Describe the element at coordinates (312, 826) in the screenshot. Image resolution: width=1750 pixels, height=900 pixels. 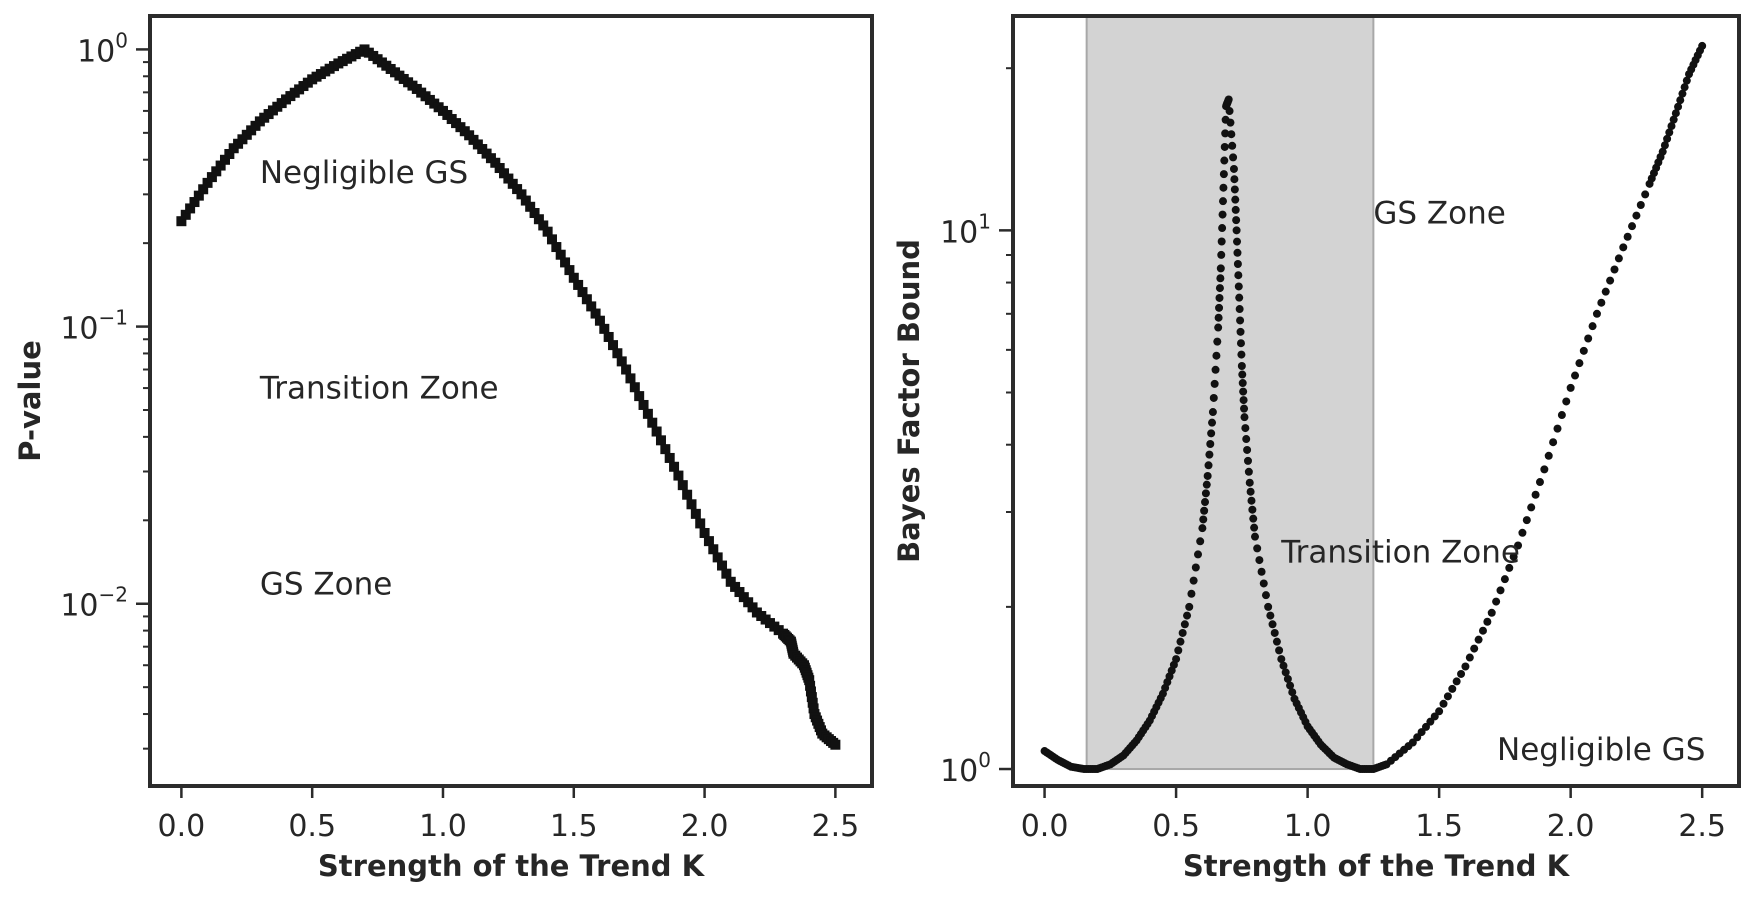
I see `x-tick-label: 0.5` at that location.